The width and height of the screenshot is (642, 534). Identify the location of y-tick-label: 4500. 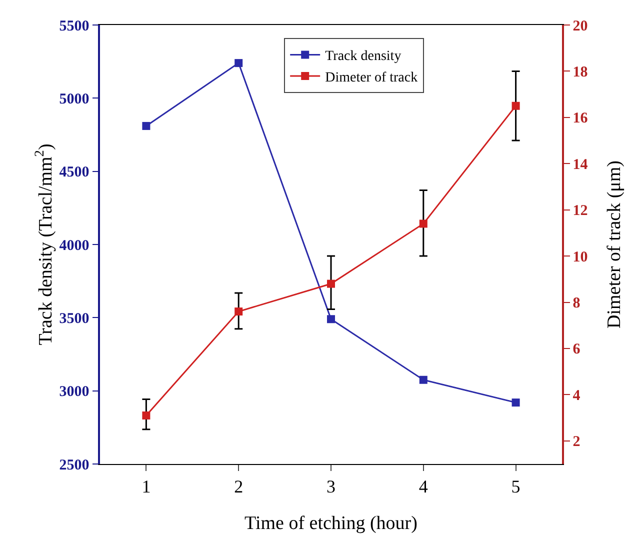
(74, 172).